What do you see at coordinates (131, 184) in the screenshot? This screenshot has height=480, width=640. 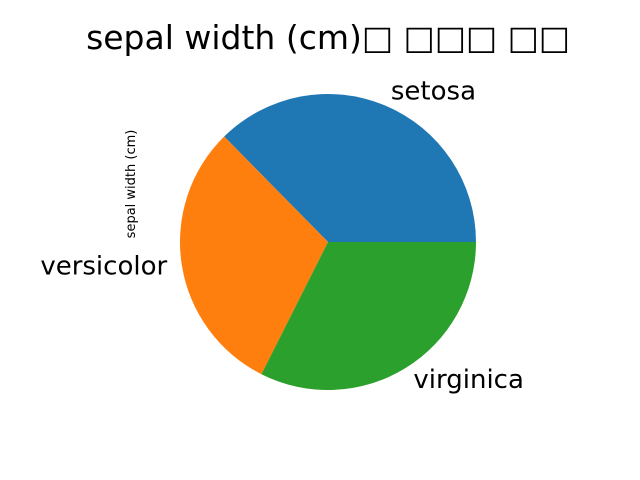 I see `y-axis-label: sepal width (cm)` at bounding box center [131, 184].